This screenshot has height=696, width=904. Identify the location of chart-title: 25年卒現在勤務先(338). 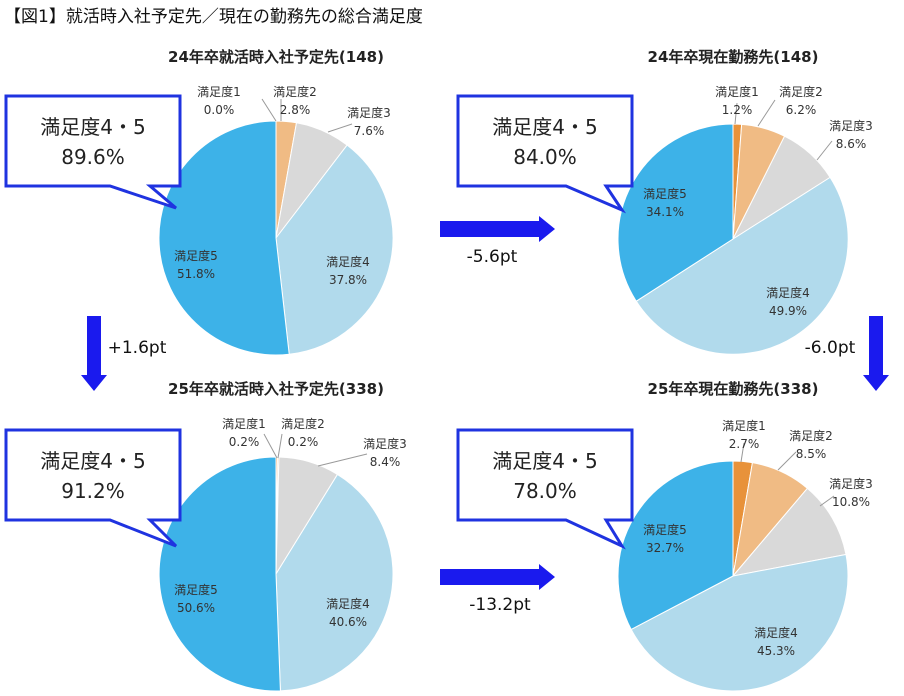
(733, 389).